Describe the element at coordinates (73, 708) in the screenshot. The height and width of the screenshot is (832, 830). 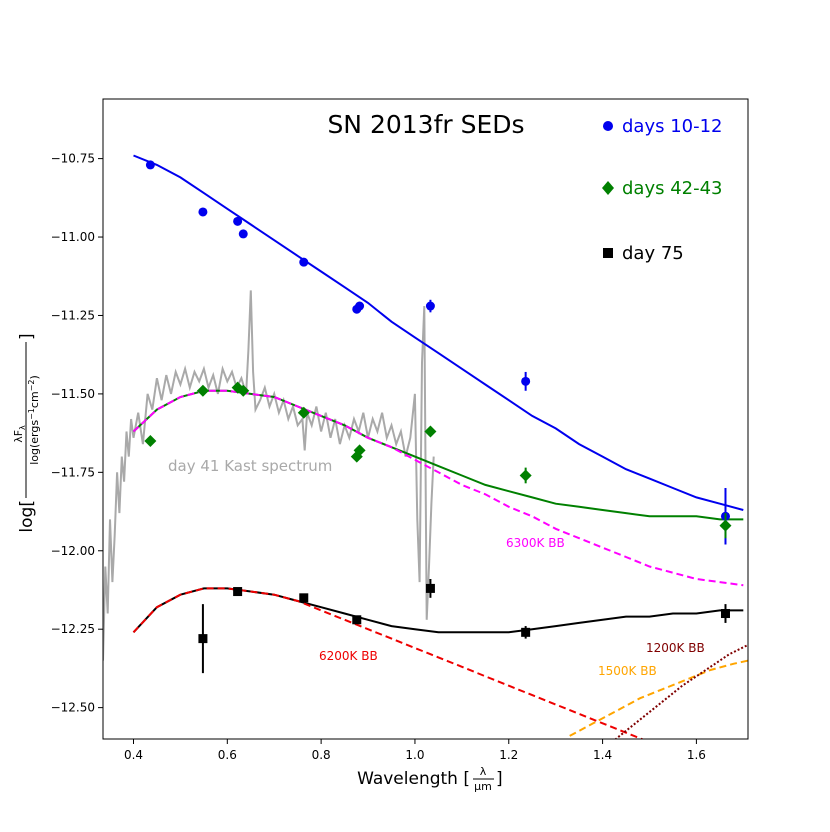
I see `y-tick-label: −12.50` at that location.